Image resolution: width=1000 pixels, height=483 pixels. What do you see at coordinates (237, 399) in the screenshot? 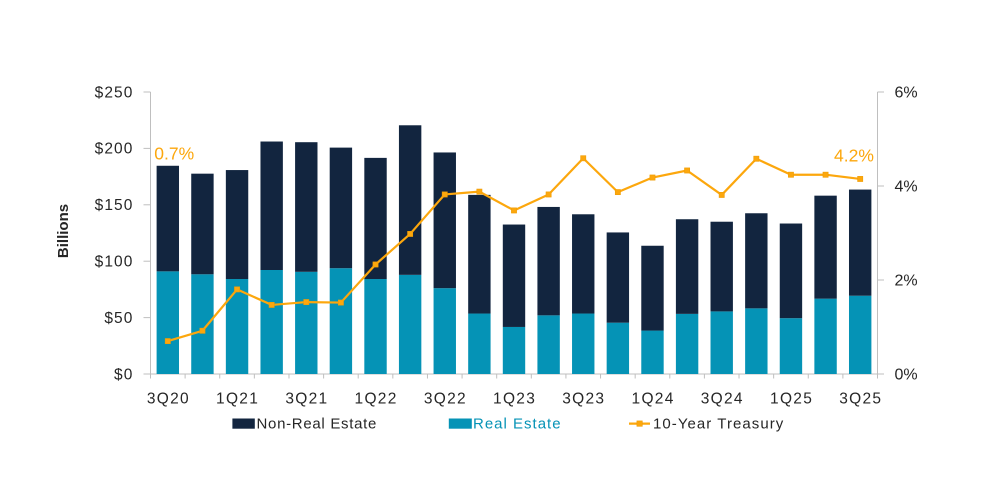
I see `svg-text: 1Q21` at bounding box center [237, 399].